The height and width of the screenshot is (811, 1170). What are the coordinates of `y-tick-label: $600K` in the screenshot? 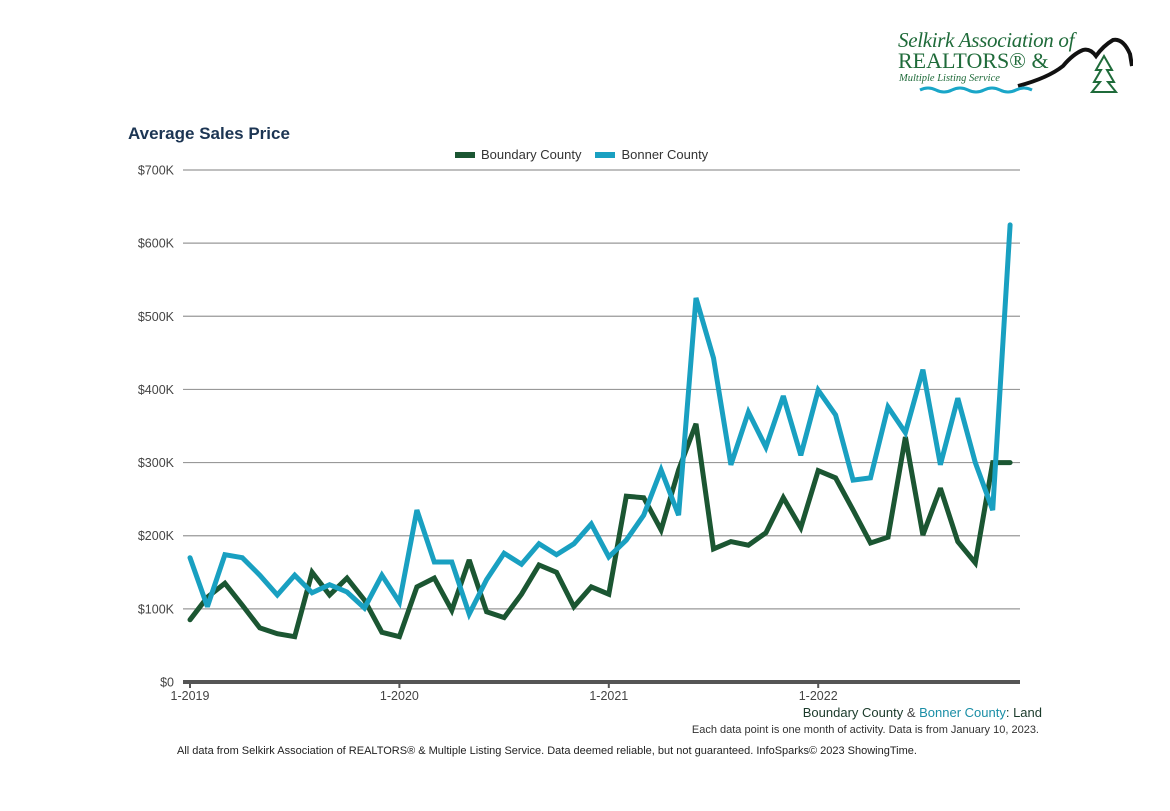 It's located at (156, 244).